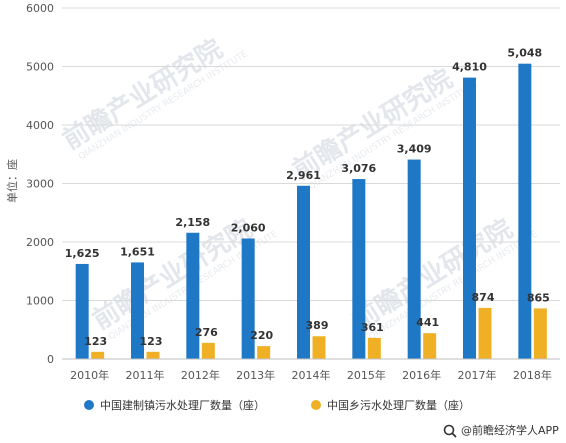 The width and height of the screenshot is (566, 443). Describe the element at coordinates (366, 375) in the screenshot. I see `x-tick-label: 2015年` at that location.